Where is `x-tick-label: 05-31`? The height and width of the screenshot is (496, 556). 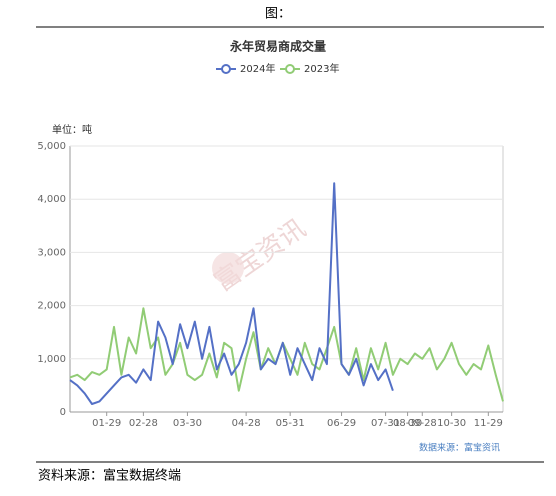 x-tick-label: 05-31 is located at coordinates (290, 423).